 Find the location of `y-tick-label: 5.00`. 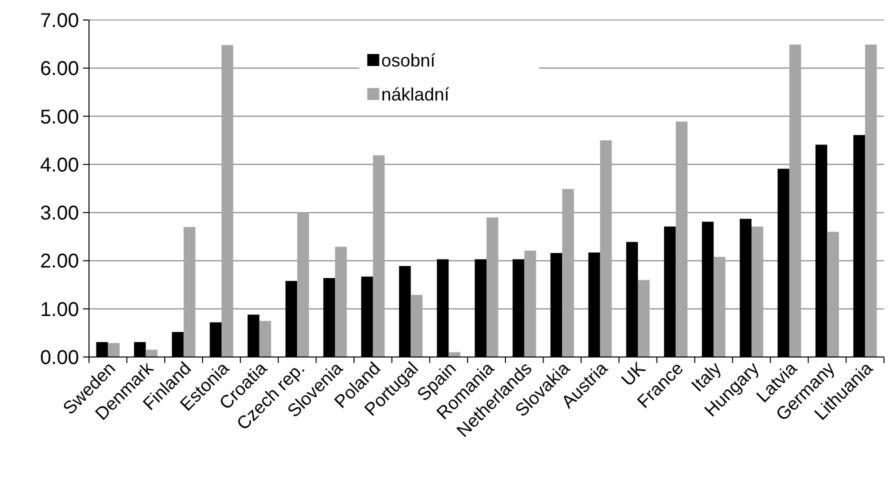

y-tick-label: 5.00 is located at coordinates (59, 117).